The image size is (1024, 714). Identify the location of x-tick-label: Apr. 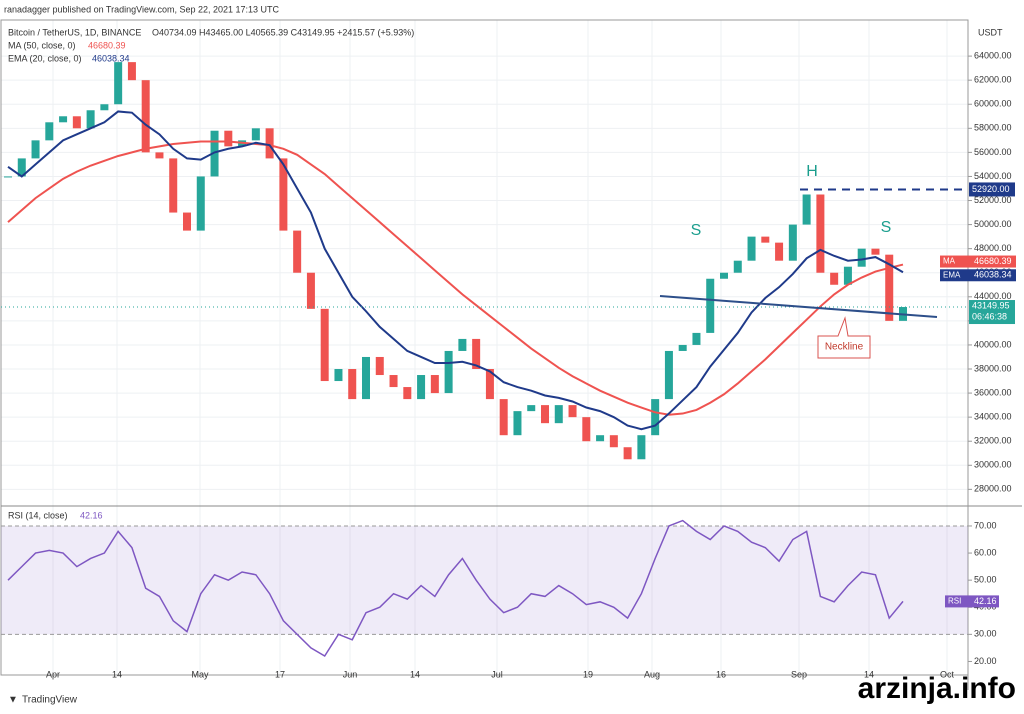
(53, 674).